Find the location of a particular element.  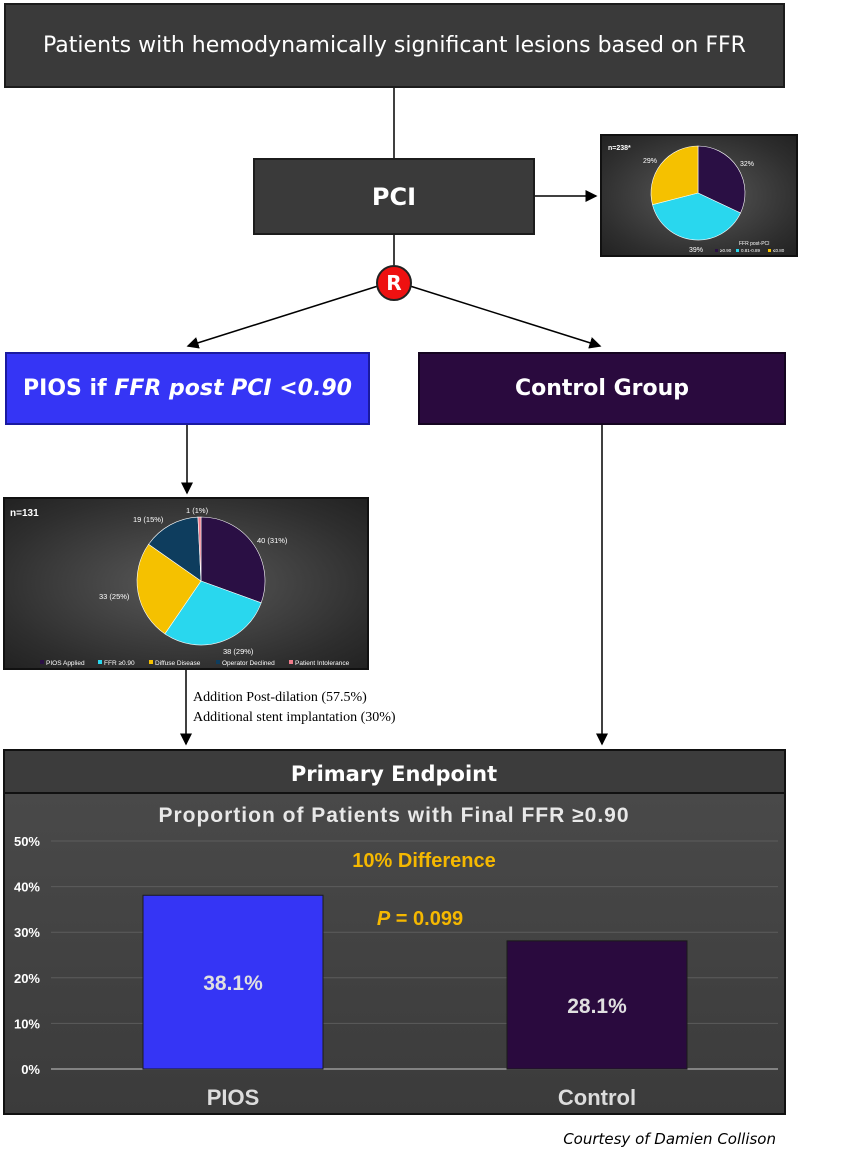

y-tick-label-5: 50% is located at coordinates (27, 841).